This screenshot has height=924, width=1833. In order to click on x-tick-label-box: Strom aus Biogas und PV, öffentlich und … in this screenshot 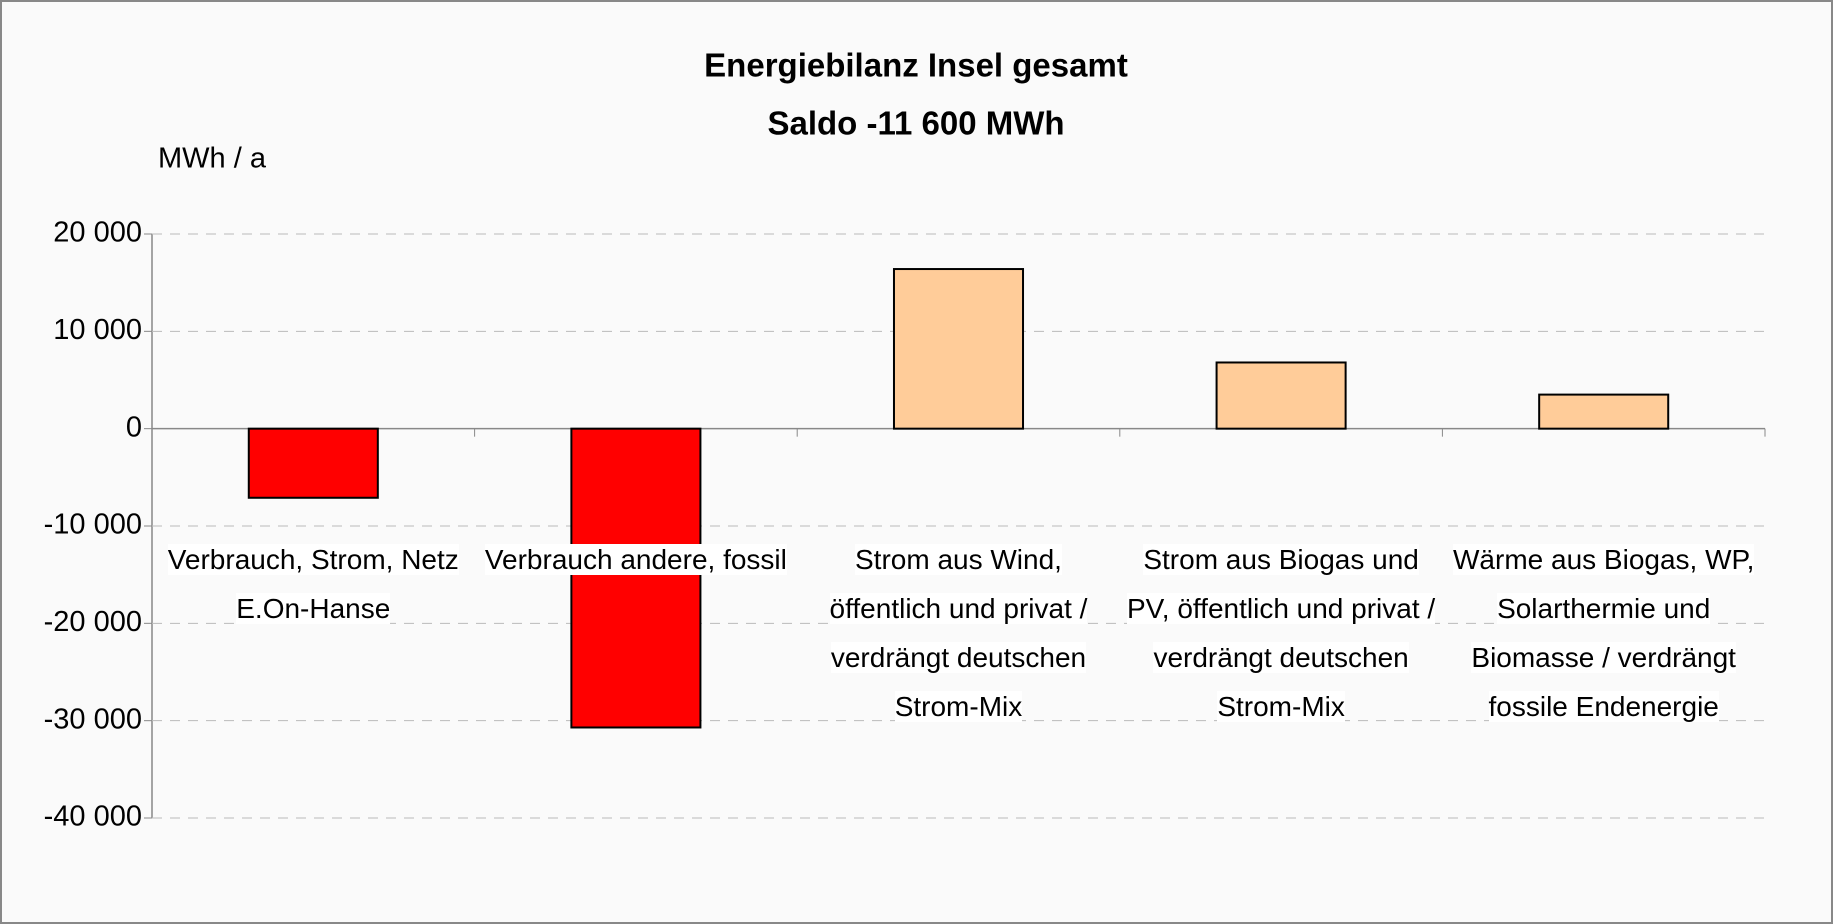, I will do `click(1281, 633)`.